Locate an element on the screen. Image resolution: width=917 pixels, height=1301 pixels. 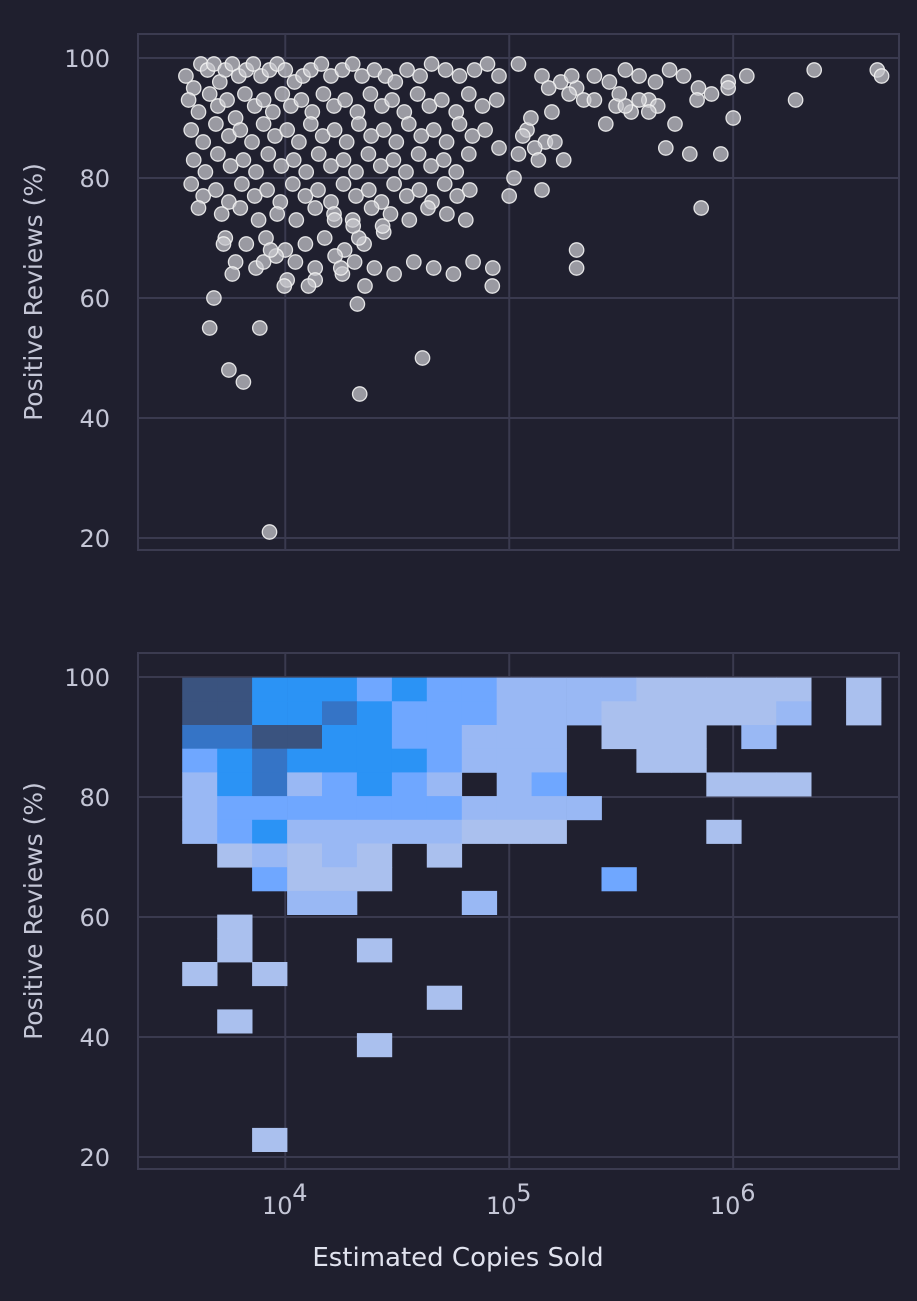
y-tick-label: 100 is located at coordinates (87, 678).